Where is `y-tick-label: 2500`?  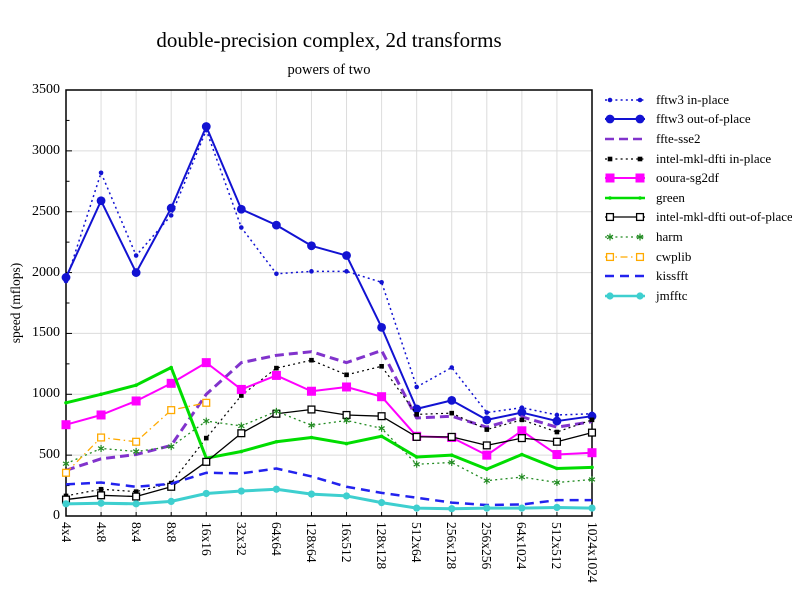
y-tick-label: 2500 is located at coordinates (46, 211).